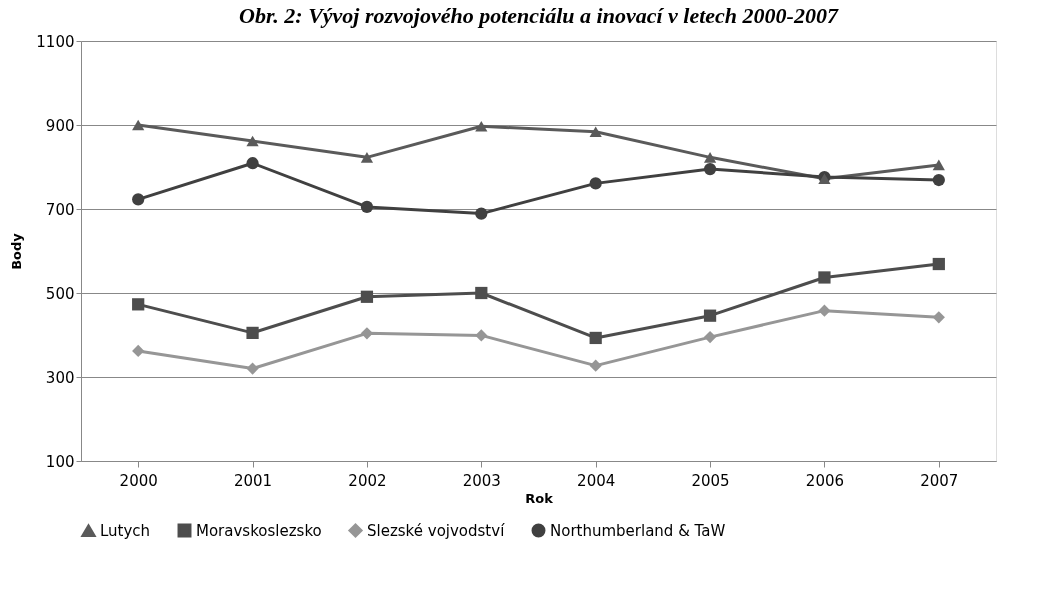 This screenshot has width=1044, height=591. Describe the element at coordinates (253, 480) in the screenshot. I see `x-tick-label: 2001` at that location.